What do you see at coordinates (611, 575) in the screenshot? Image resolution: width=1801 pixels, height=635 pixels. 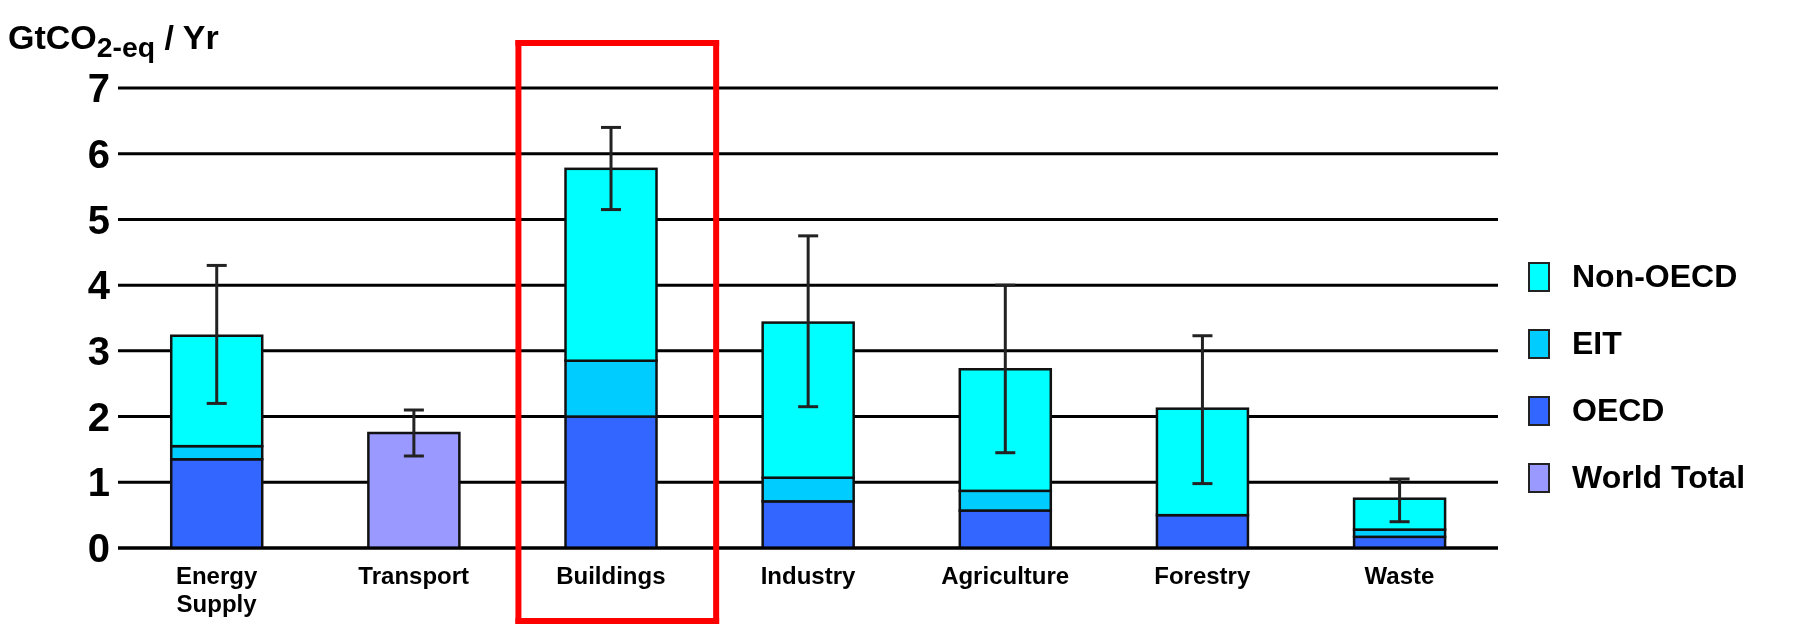 I see `x-tick-label: Buildings` at bounding box center [611, 575].